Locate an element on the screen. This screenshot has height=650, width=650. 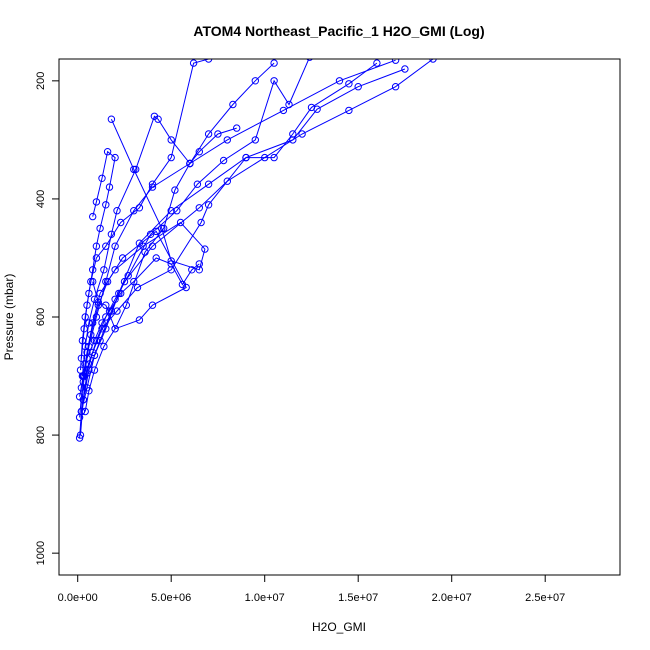
y-tick-label: 600 is located at coordinates (41, 317).